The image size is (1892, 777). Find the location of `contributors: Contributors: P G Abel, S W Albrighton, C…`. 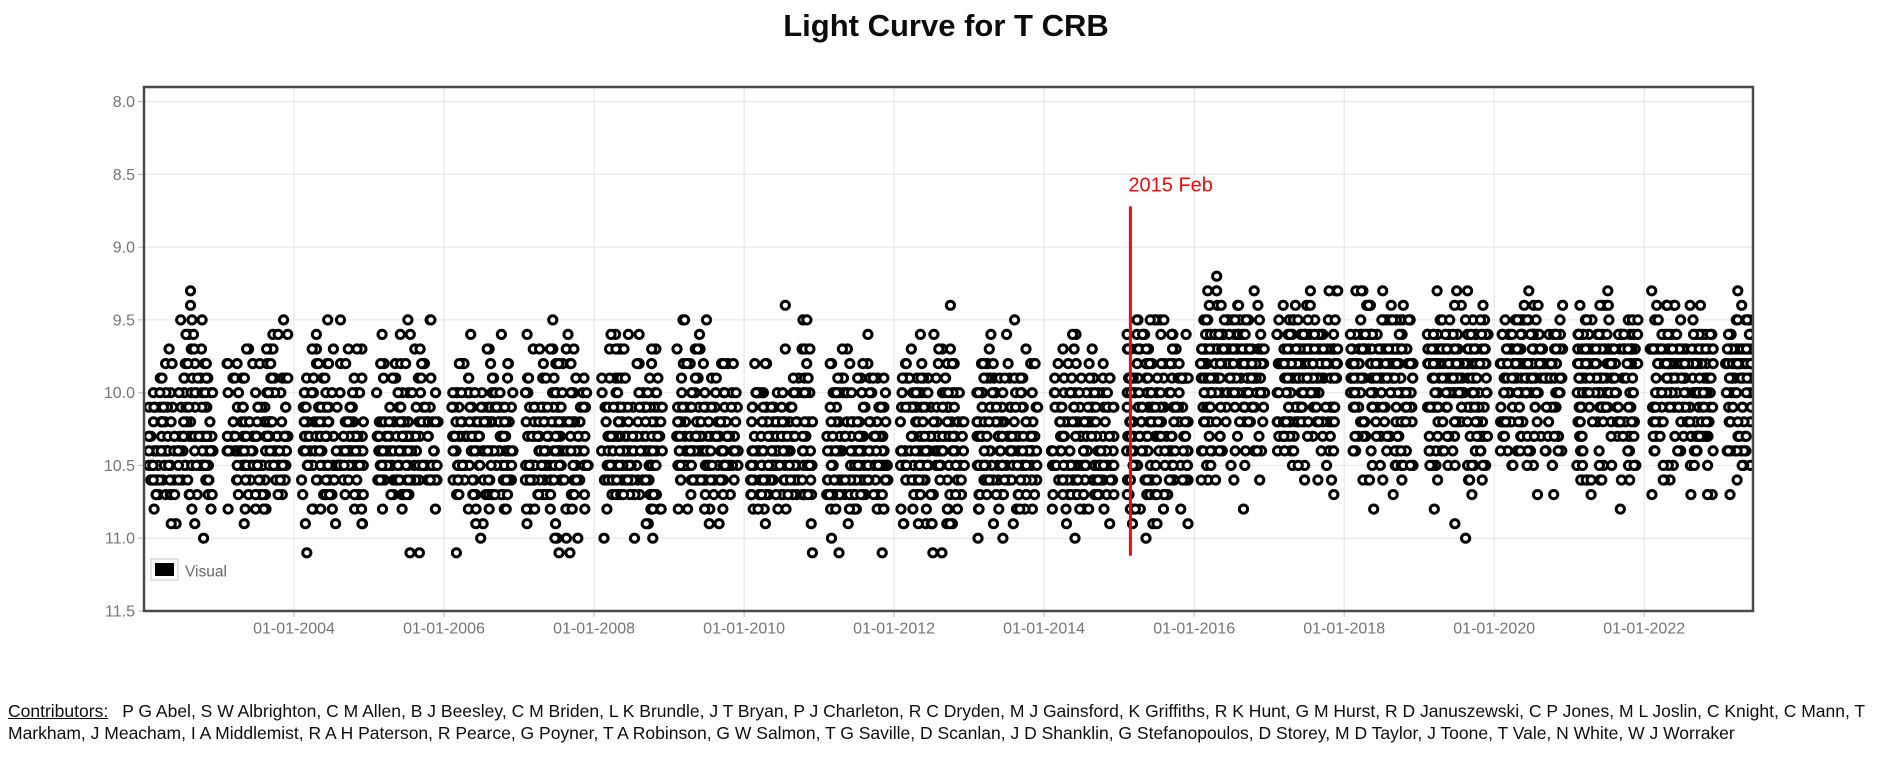

contributors: Contributors: P G Abel, S W Albrighton, C… is located at coordinates (947, 722).